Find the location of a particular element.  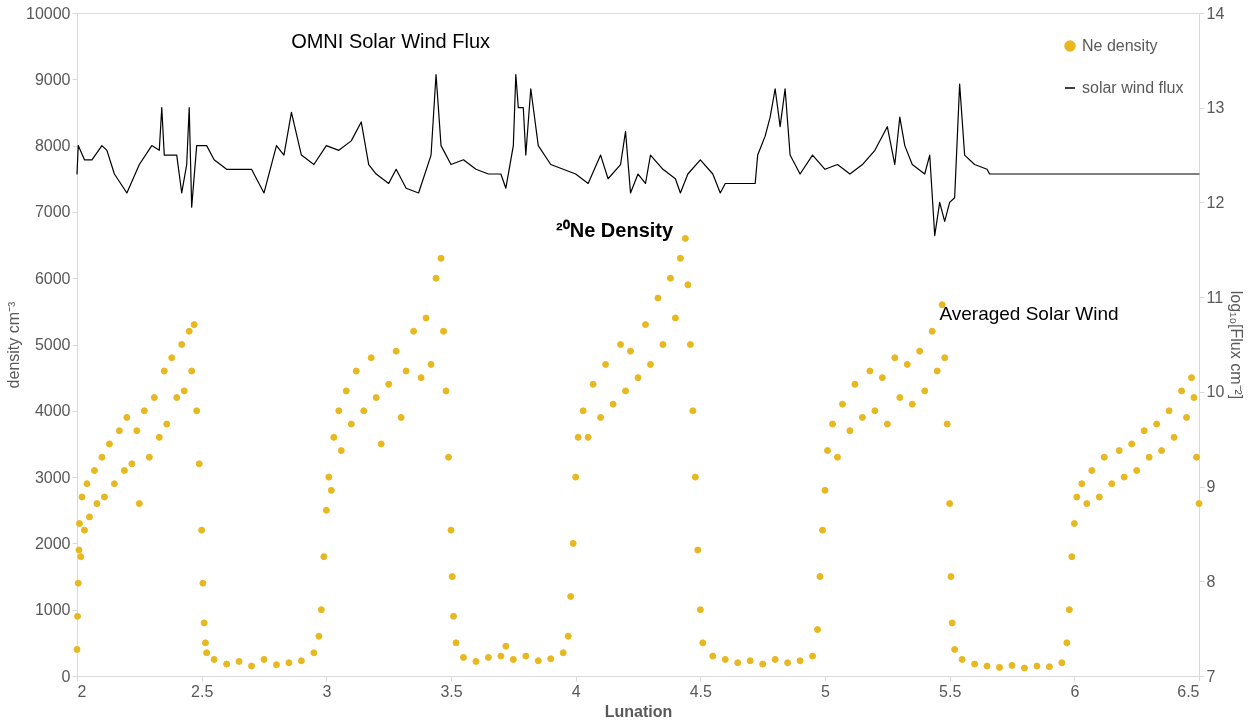

x-tick-label: 5.5 is located at coordinates (950, 691).